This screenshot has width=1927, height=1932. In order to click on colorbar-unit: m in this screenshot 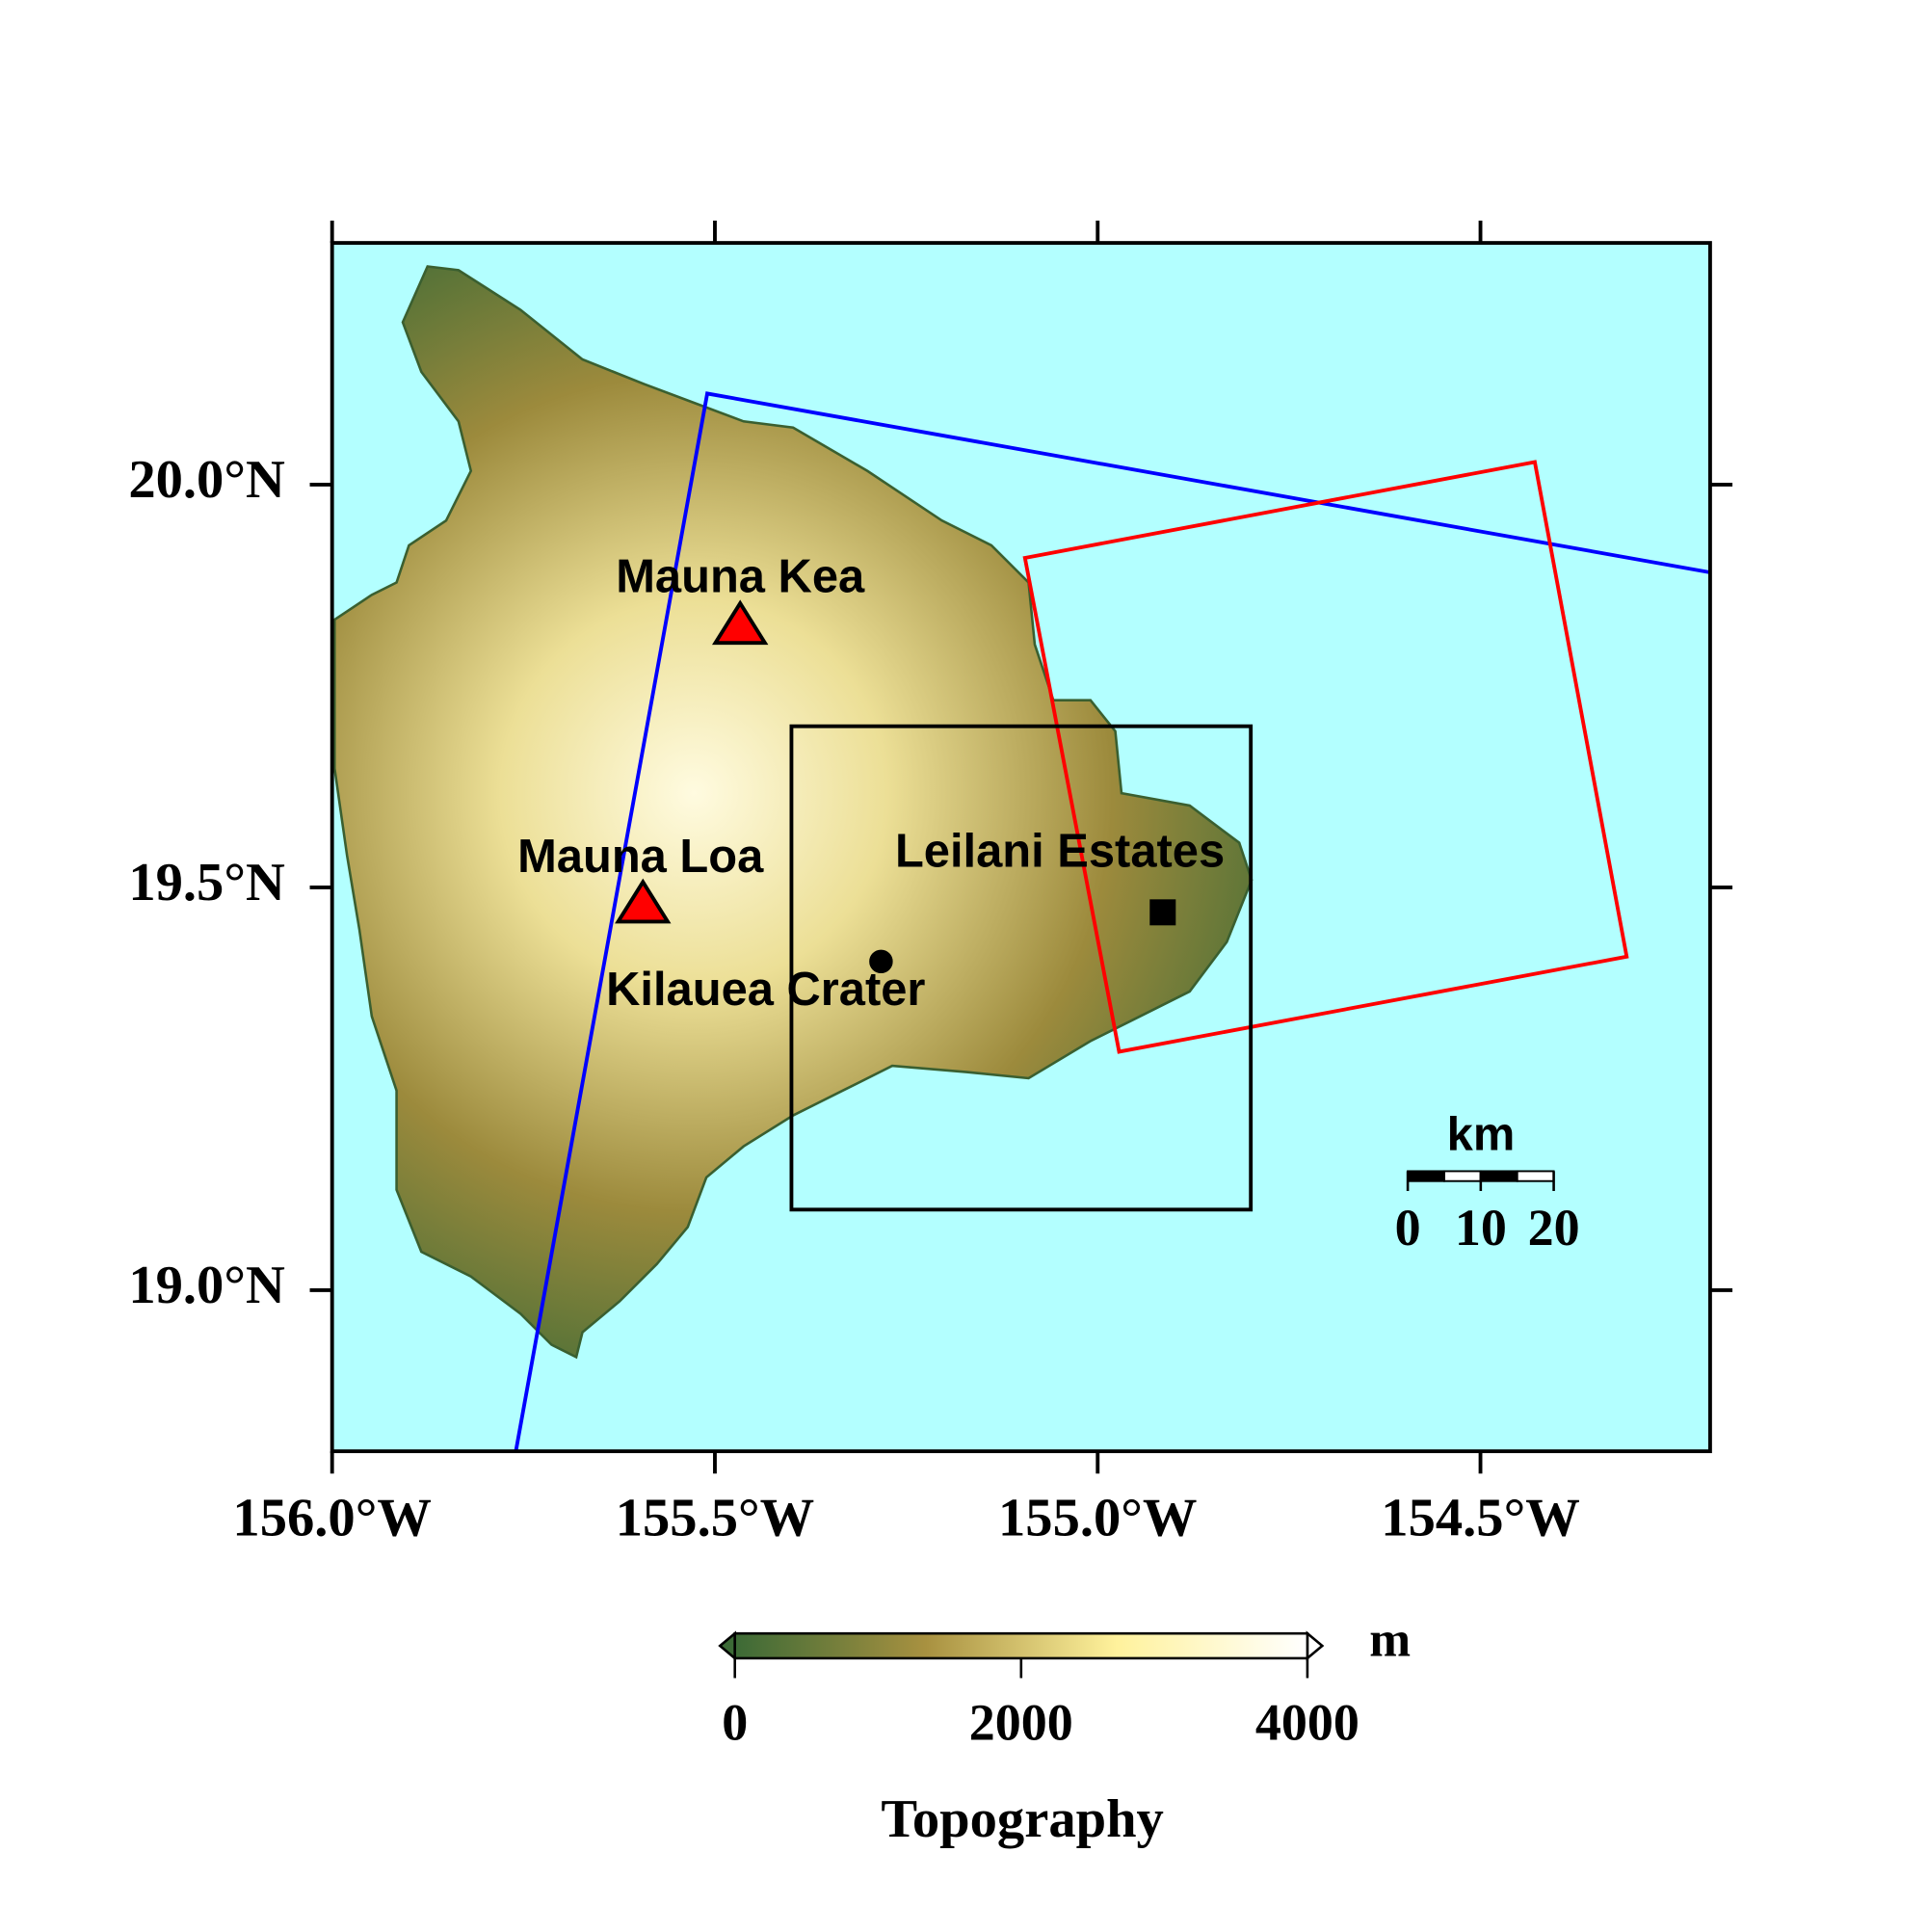, I will do `click(1390, 1640)`.